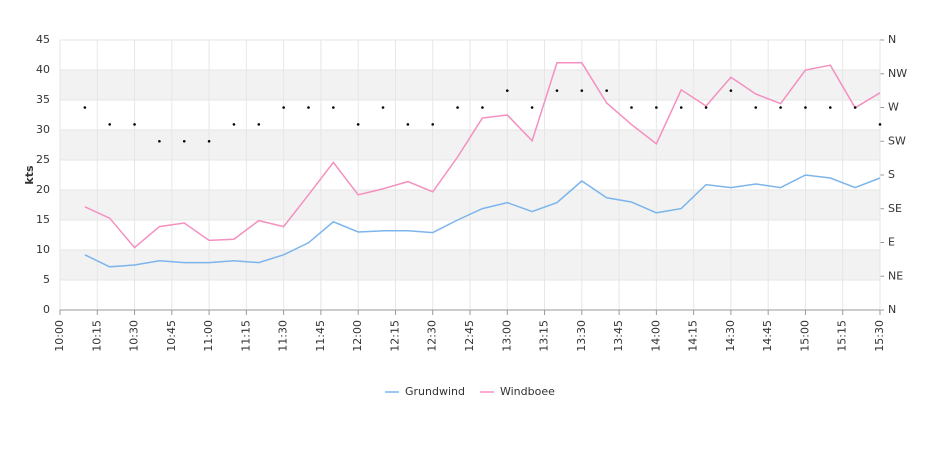 Image resolution: width=940 pixels, height=450 pixels. I want to click on y2-tick-label: SW, so click(897, 140).